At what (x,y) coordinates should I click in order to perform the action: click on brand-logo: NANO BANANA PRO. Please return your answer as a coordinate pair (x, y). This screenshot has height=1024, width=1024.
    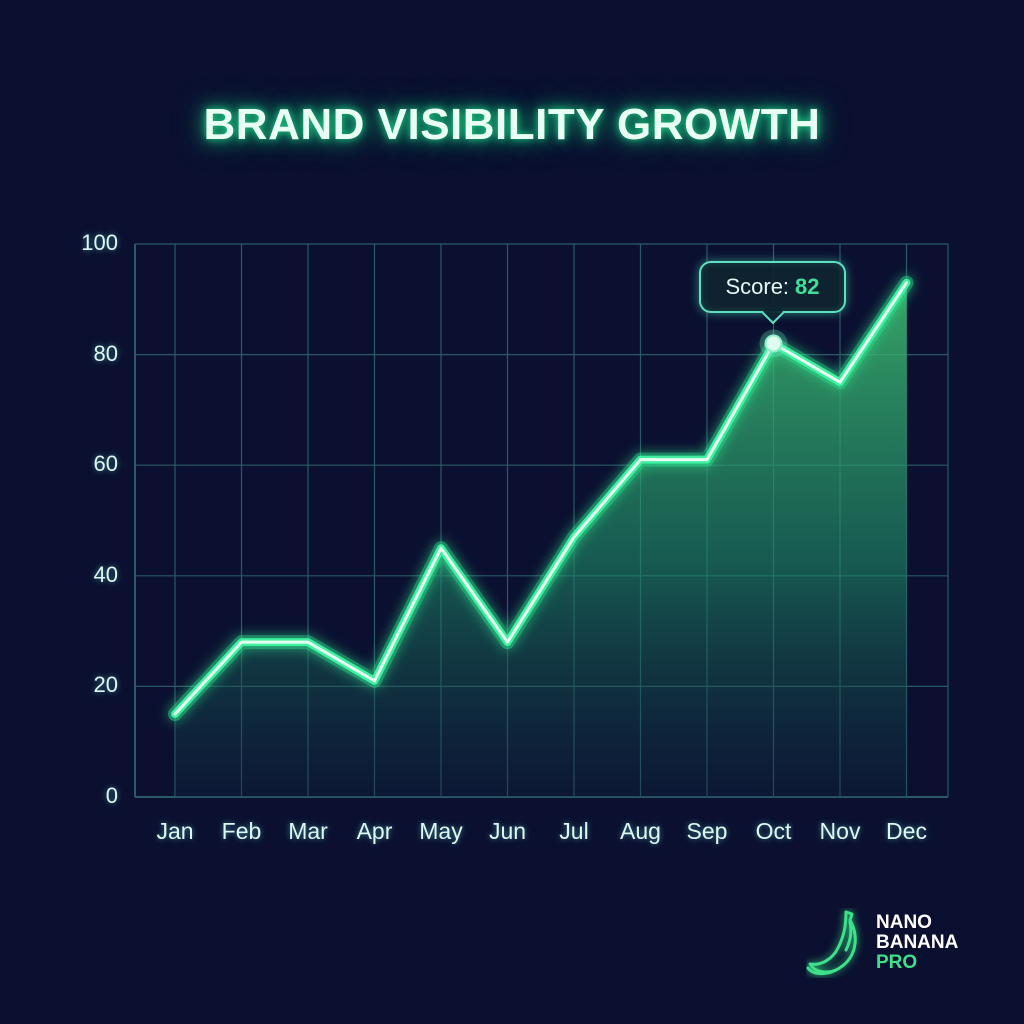
    Looking at the image, I should click on (882, 943).